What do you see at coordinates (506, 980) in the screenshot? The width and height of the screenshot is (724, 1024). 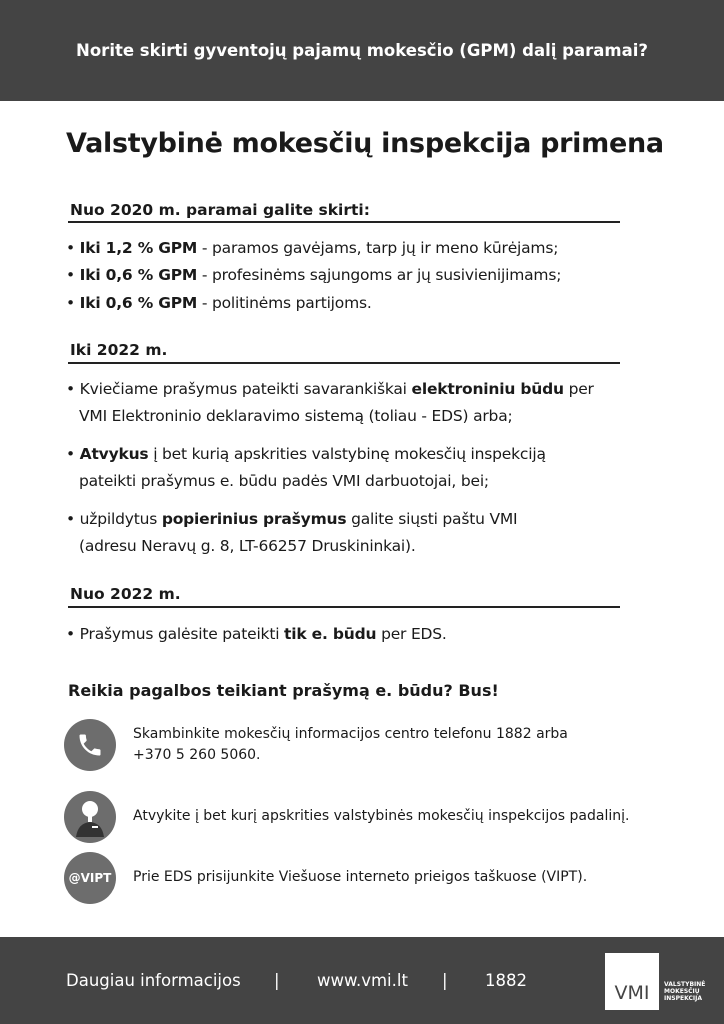 I see `footer-phone: 1882` at bounding box center [506, 980].